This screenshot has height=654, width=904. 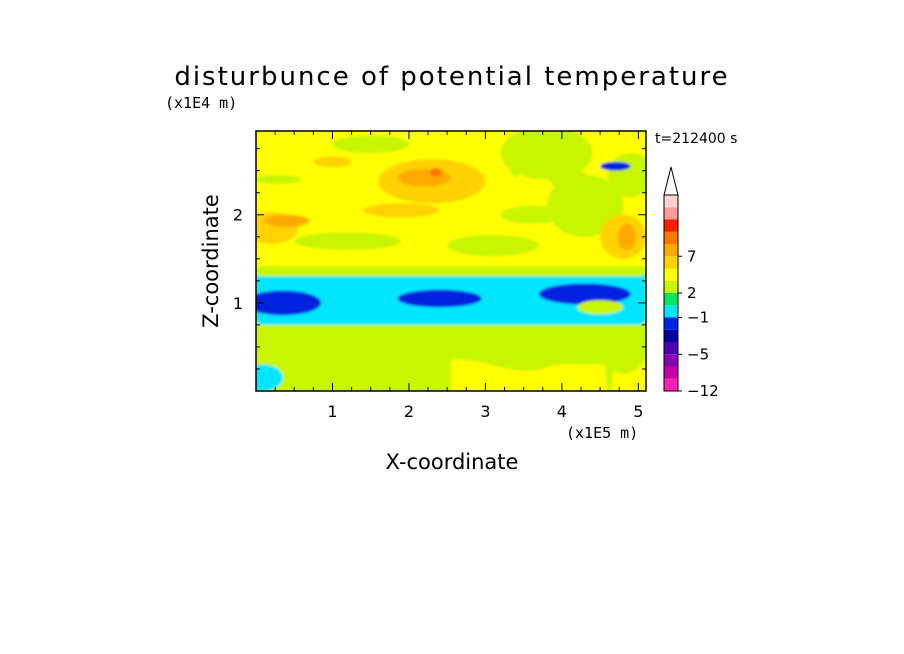 What do you see at coordinates (698, 318) in the screenshot?
I see `colorbar-label: −1` at bounding box center [698, 318].